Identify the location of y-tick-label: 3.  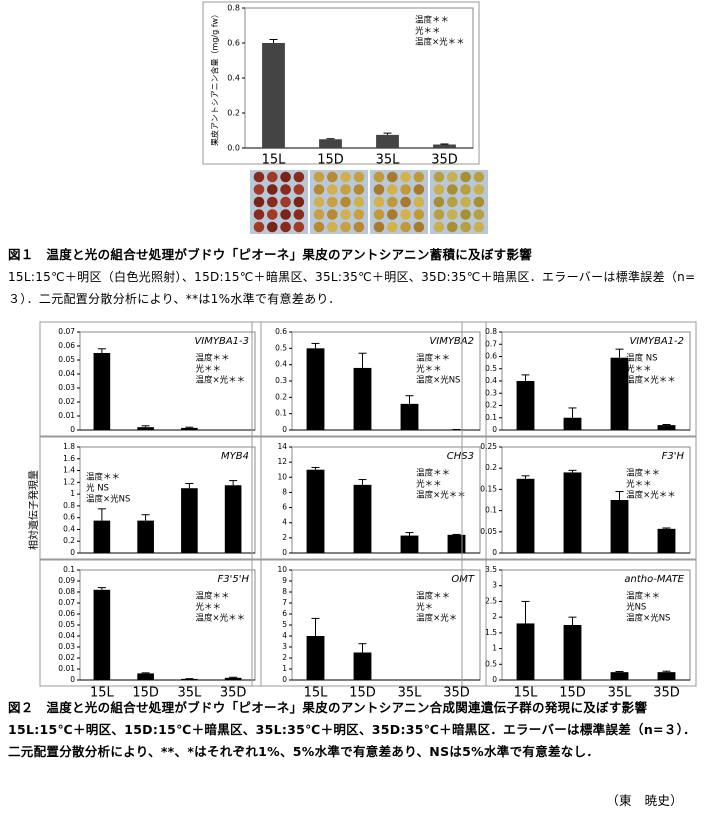
(284, 646).